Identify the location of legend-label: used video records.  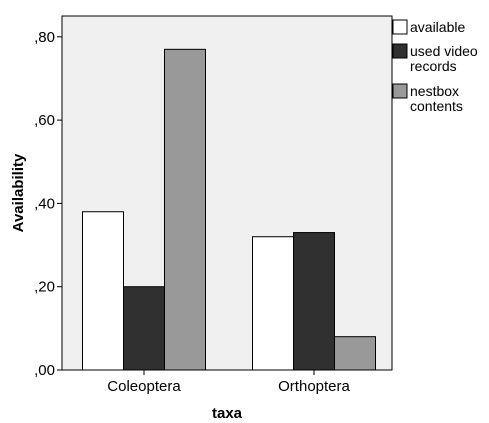
(444, 58).